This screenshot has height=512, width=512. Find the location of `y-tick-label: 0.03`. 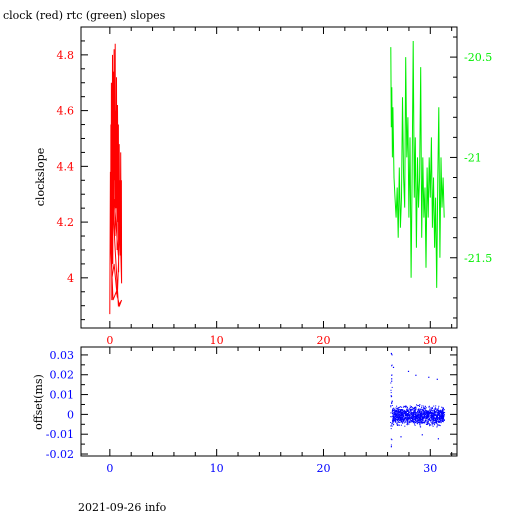

y-tick-label: 0.03 is located at coordinates (62, 355).